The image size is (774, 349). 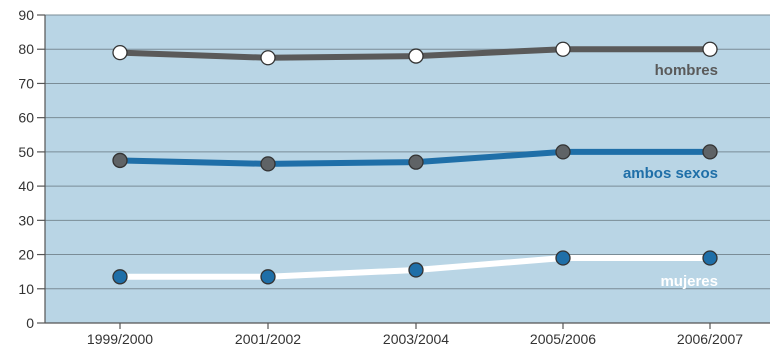 What do you see at coordinates (268, 339) in the screenshot?
I see `x-tick-label: 2001/2002` at bounding box center [268, 339].